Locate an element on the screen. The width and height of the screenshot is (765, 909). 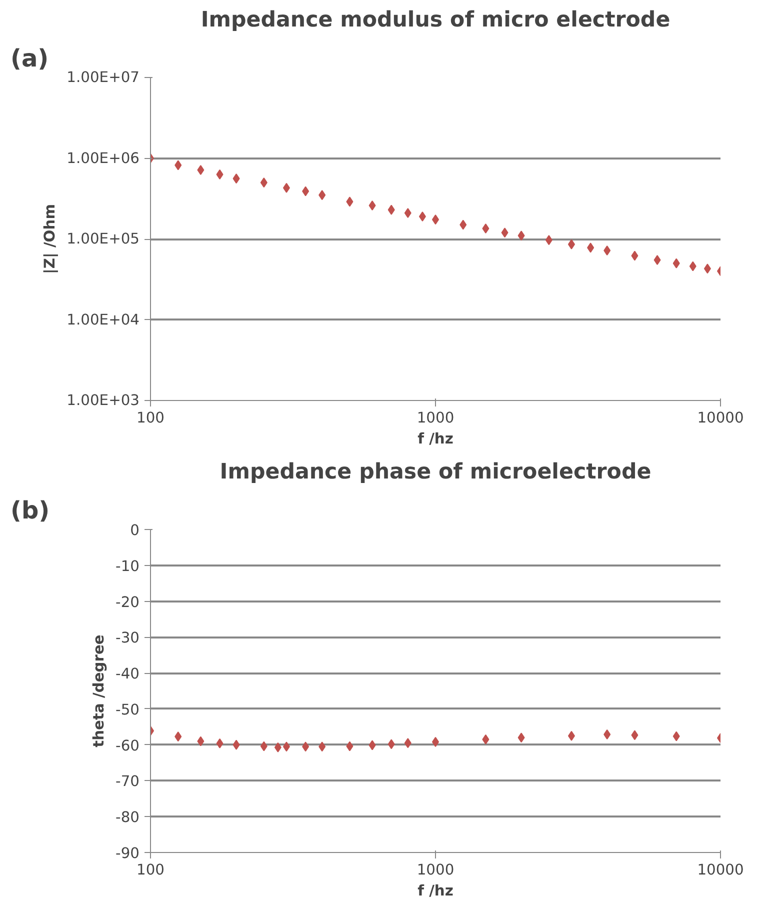
y-tick-label: 1.00E+06 is located at coordinates (103, 158).